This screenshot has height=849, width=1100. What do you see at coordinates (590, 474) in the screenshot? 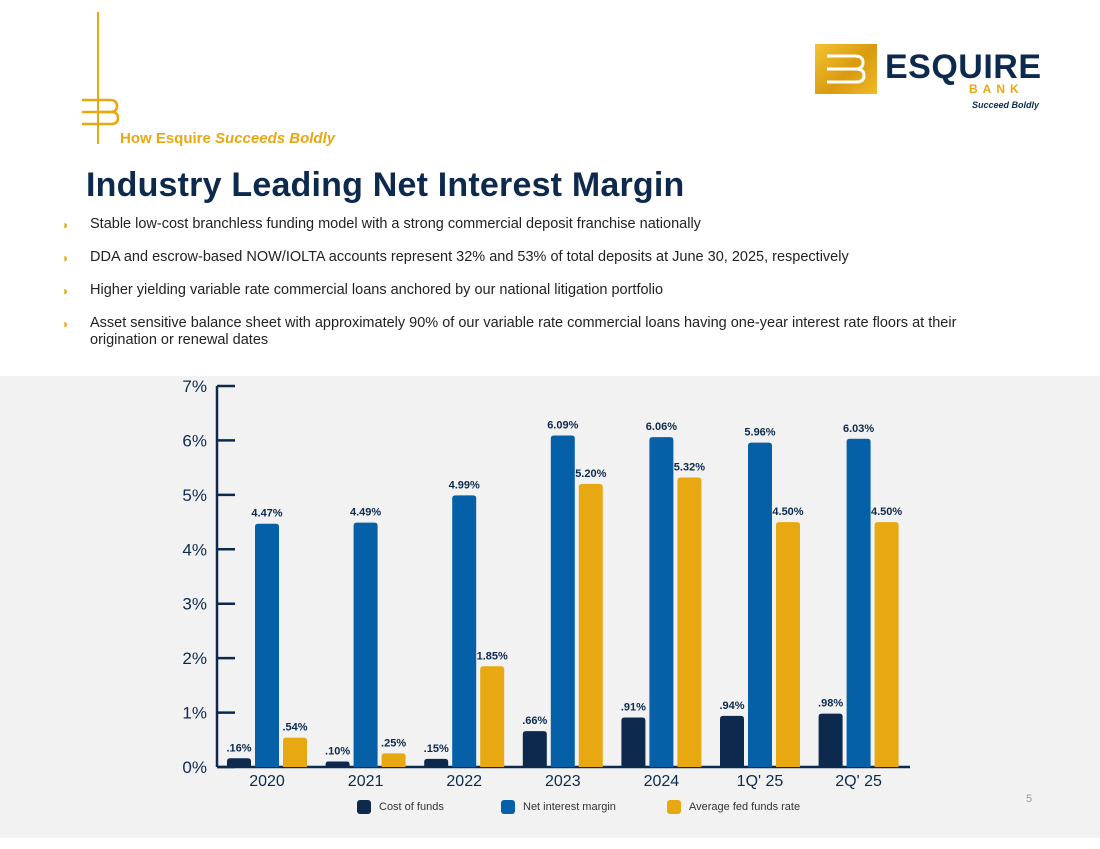
I see `data-label: 5.20%` at bounding box center [590, 474].